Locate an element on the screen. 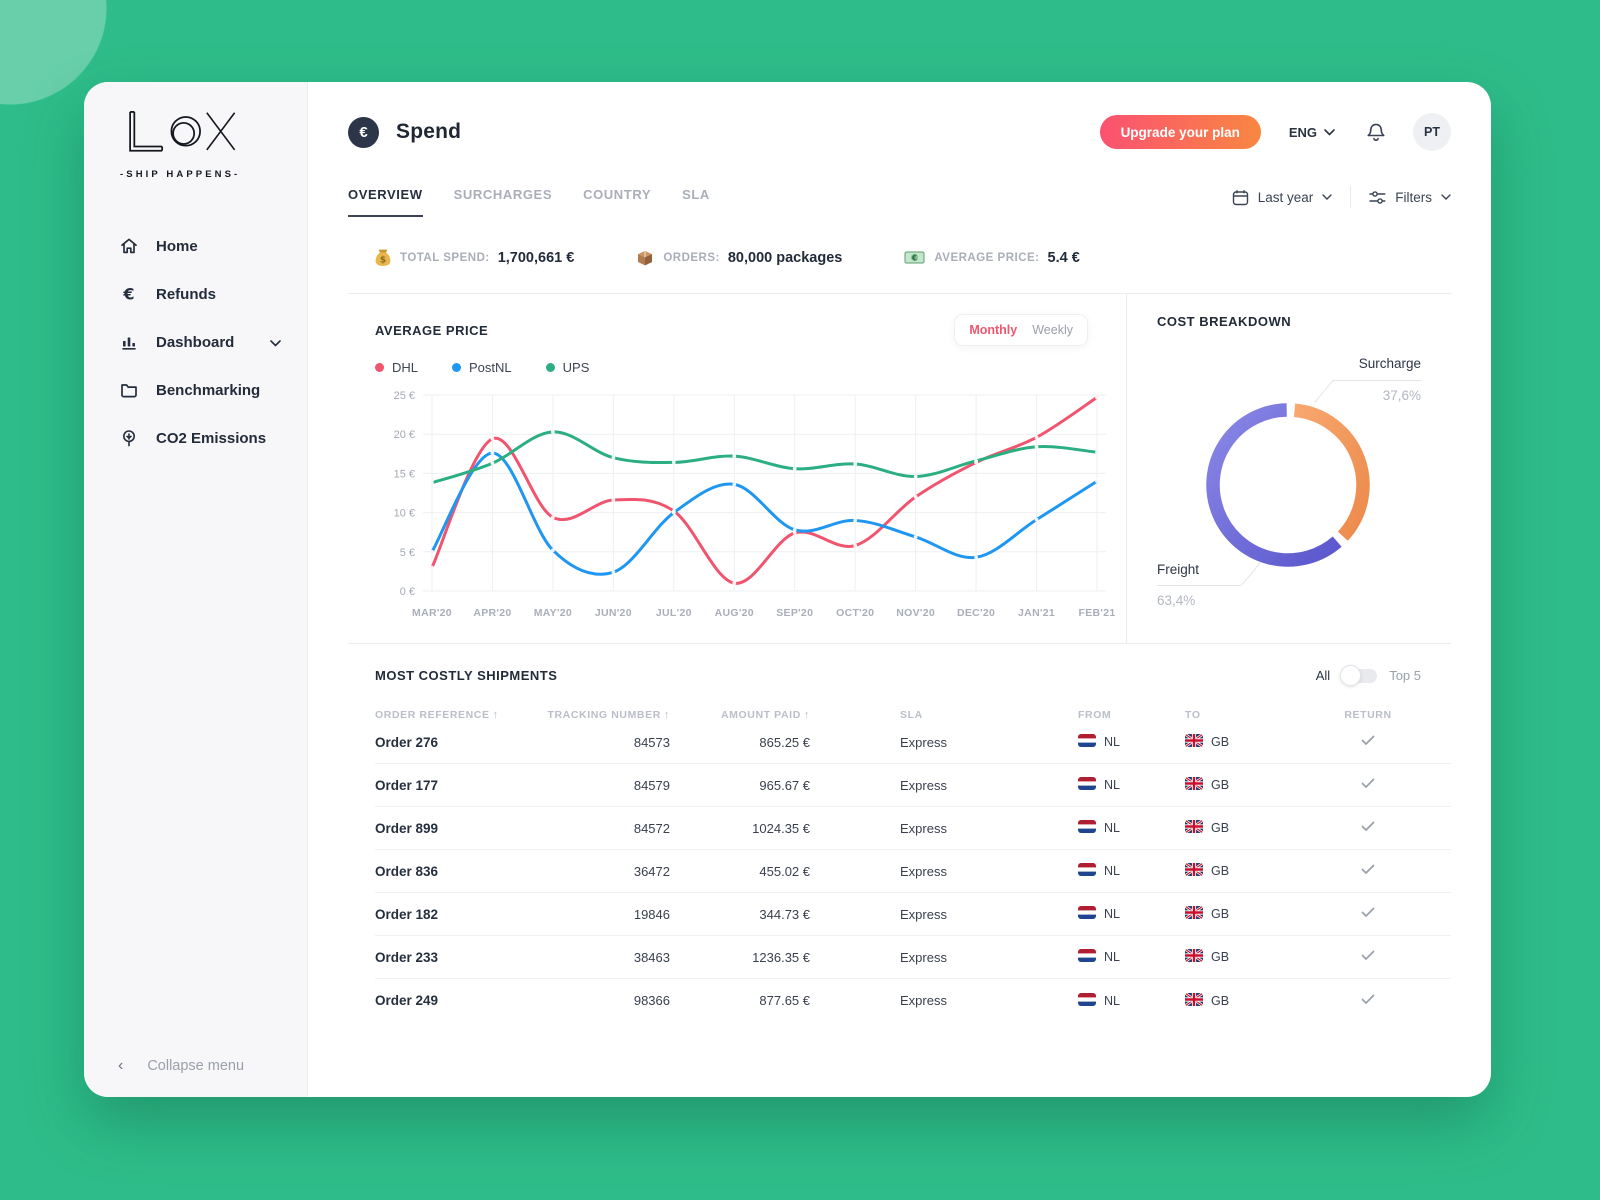 The image size is (1600, 1200). stat: $ TOTAL SPEND: 1,700,661 € is located at coordinates (474, 257).